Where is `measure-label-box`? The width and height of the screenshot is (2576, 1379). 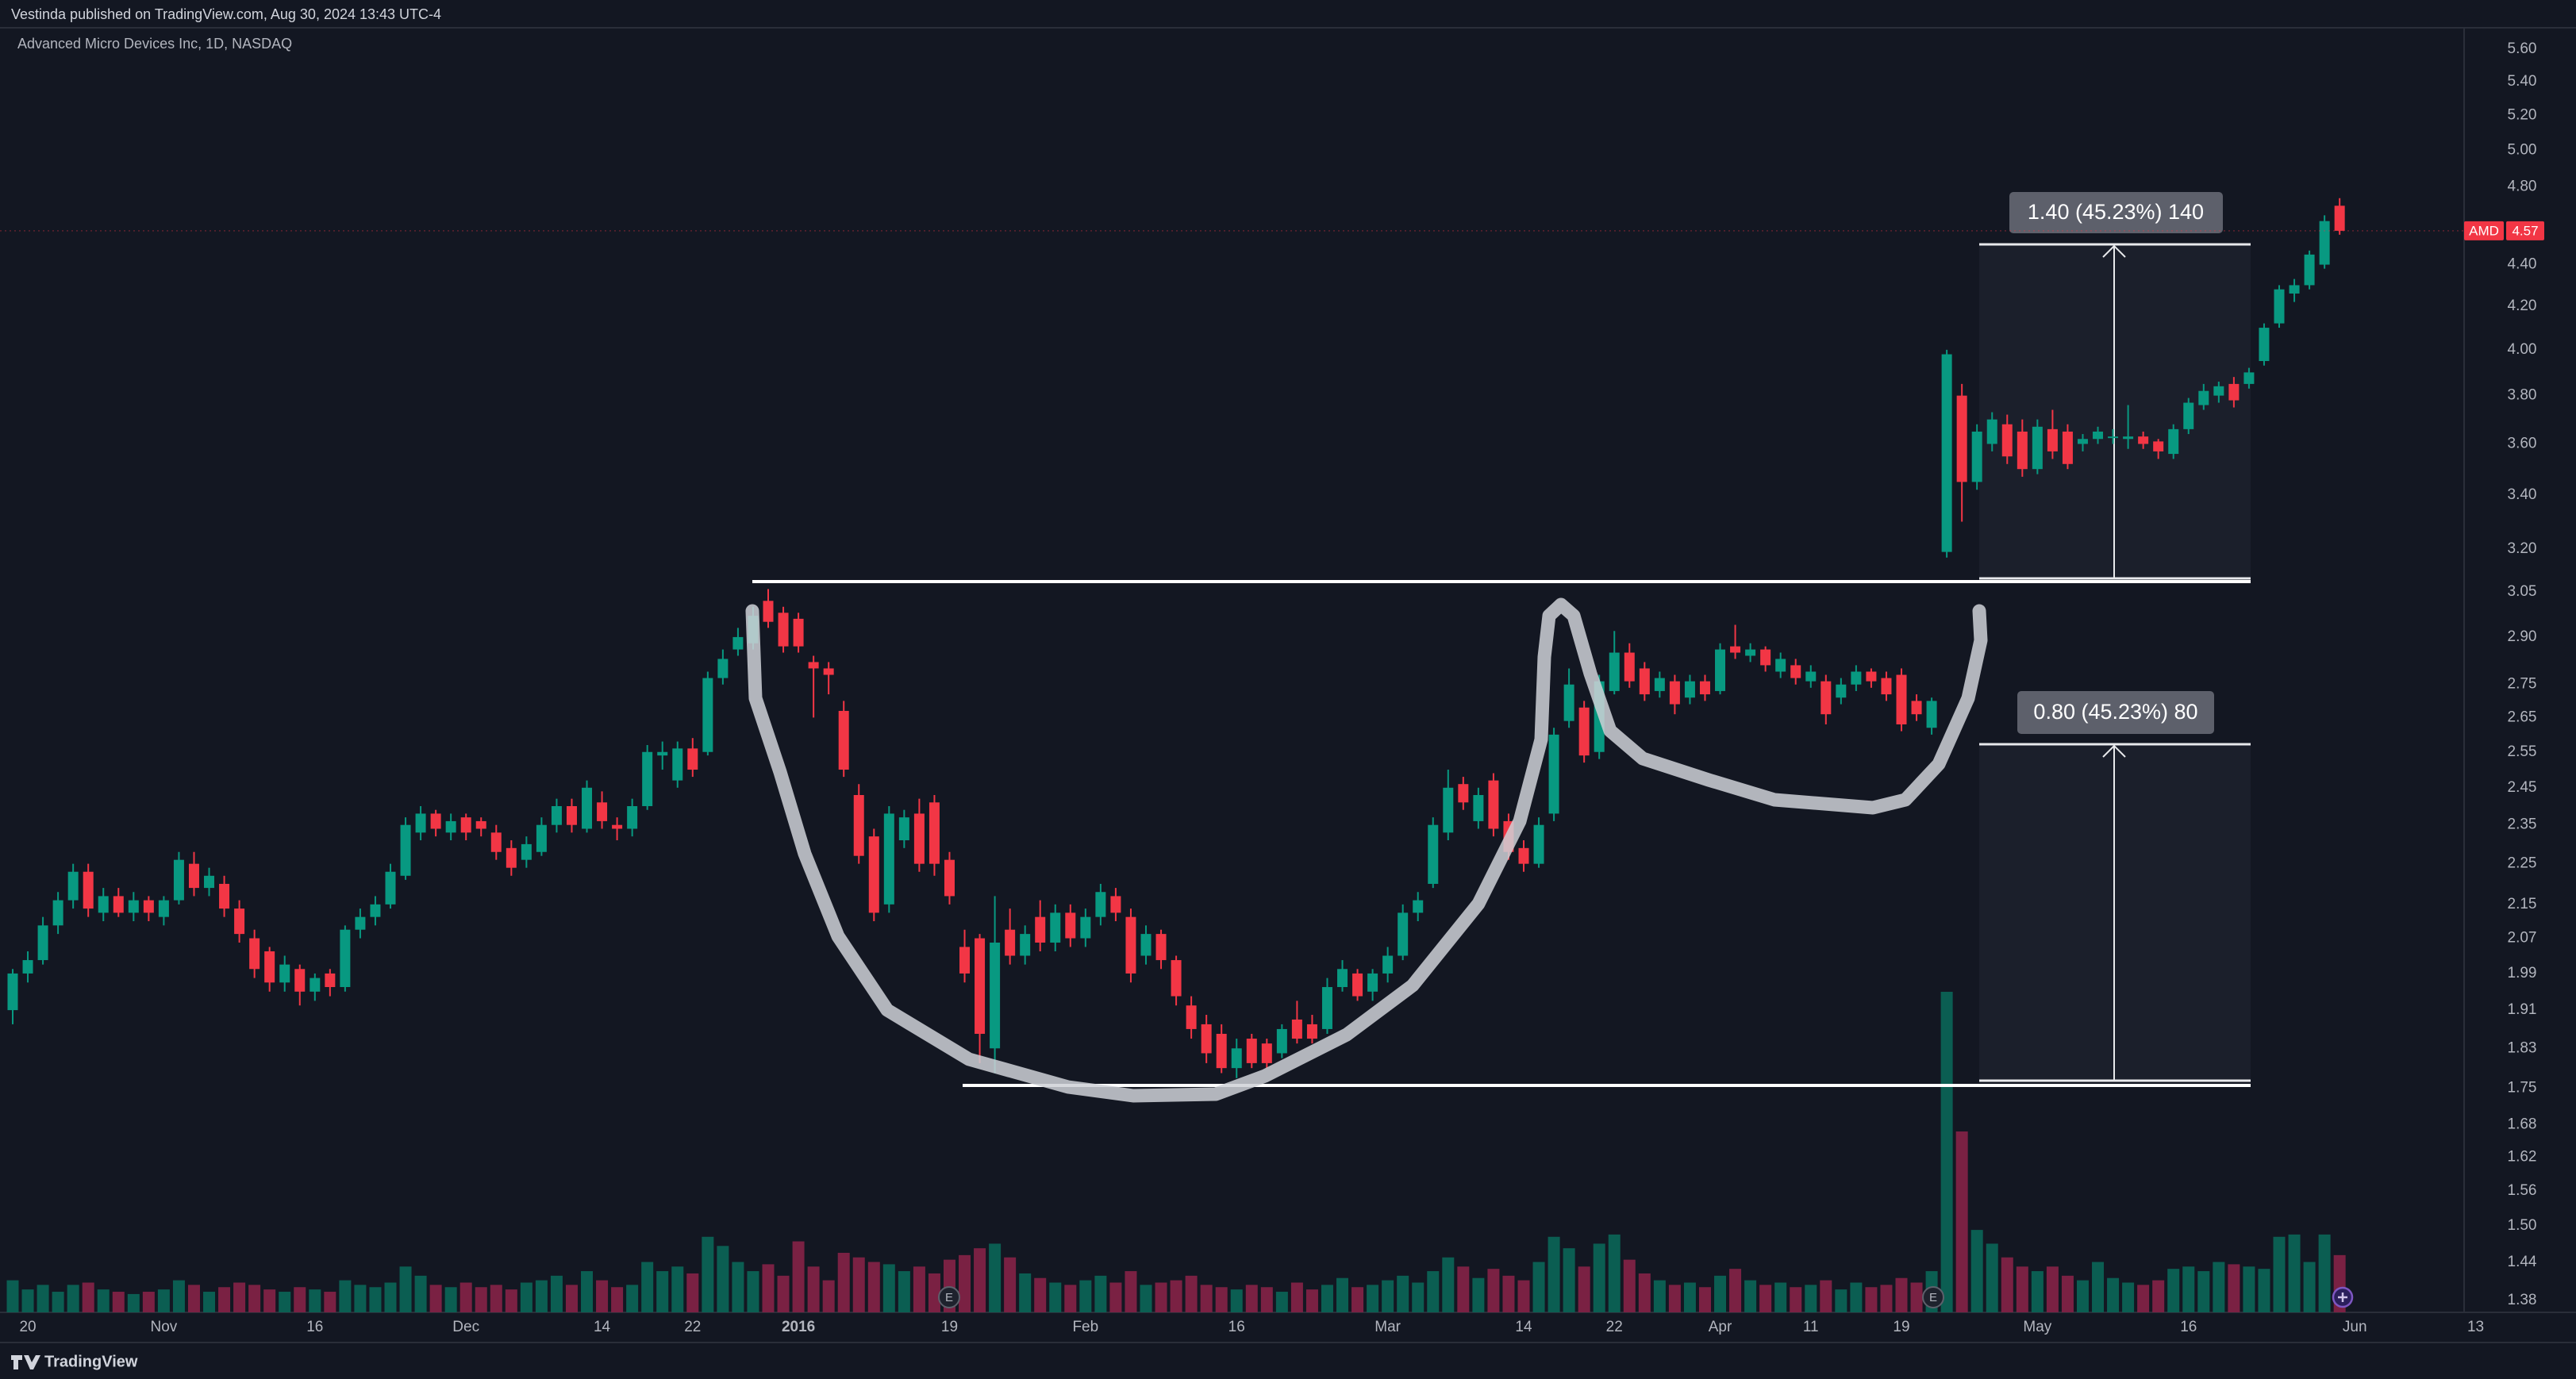
measure-label-box is located at coordinates (2115, 712).